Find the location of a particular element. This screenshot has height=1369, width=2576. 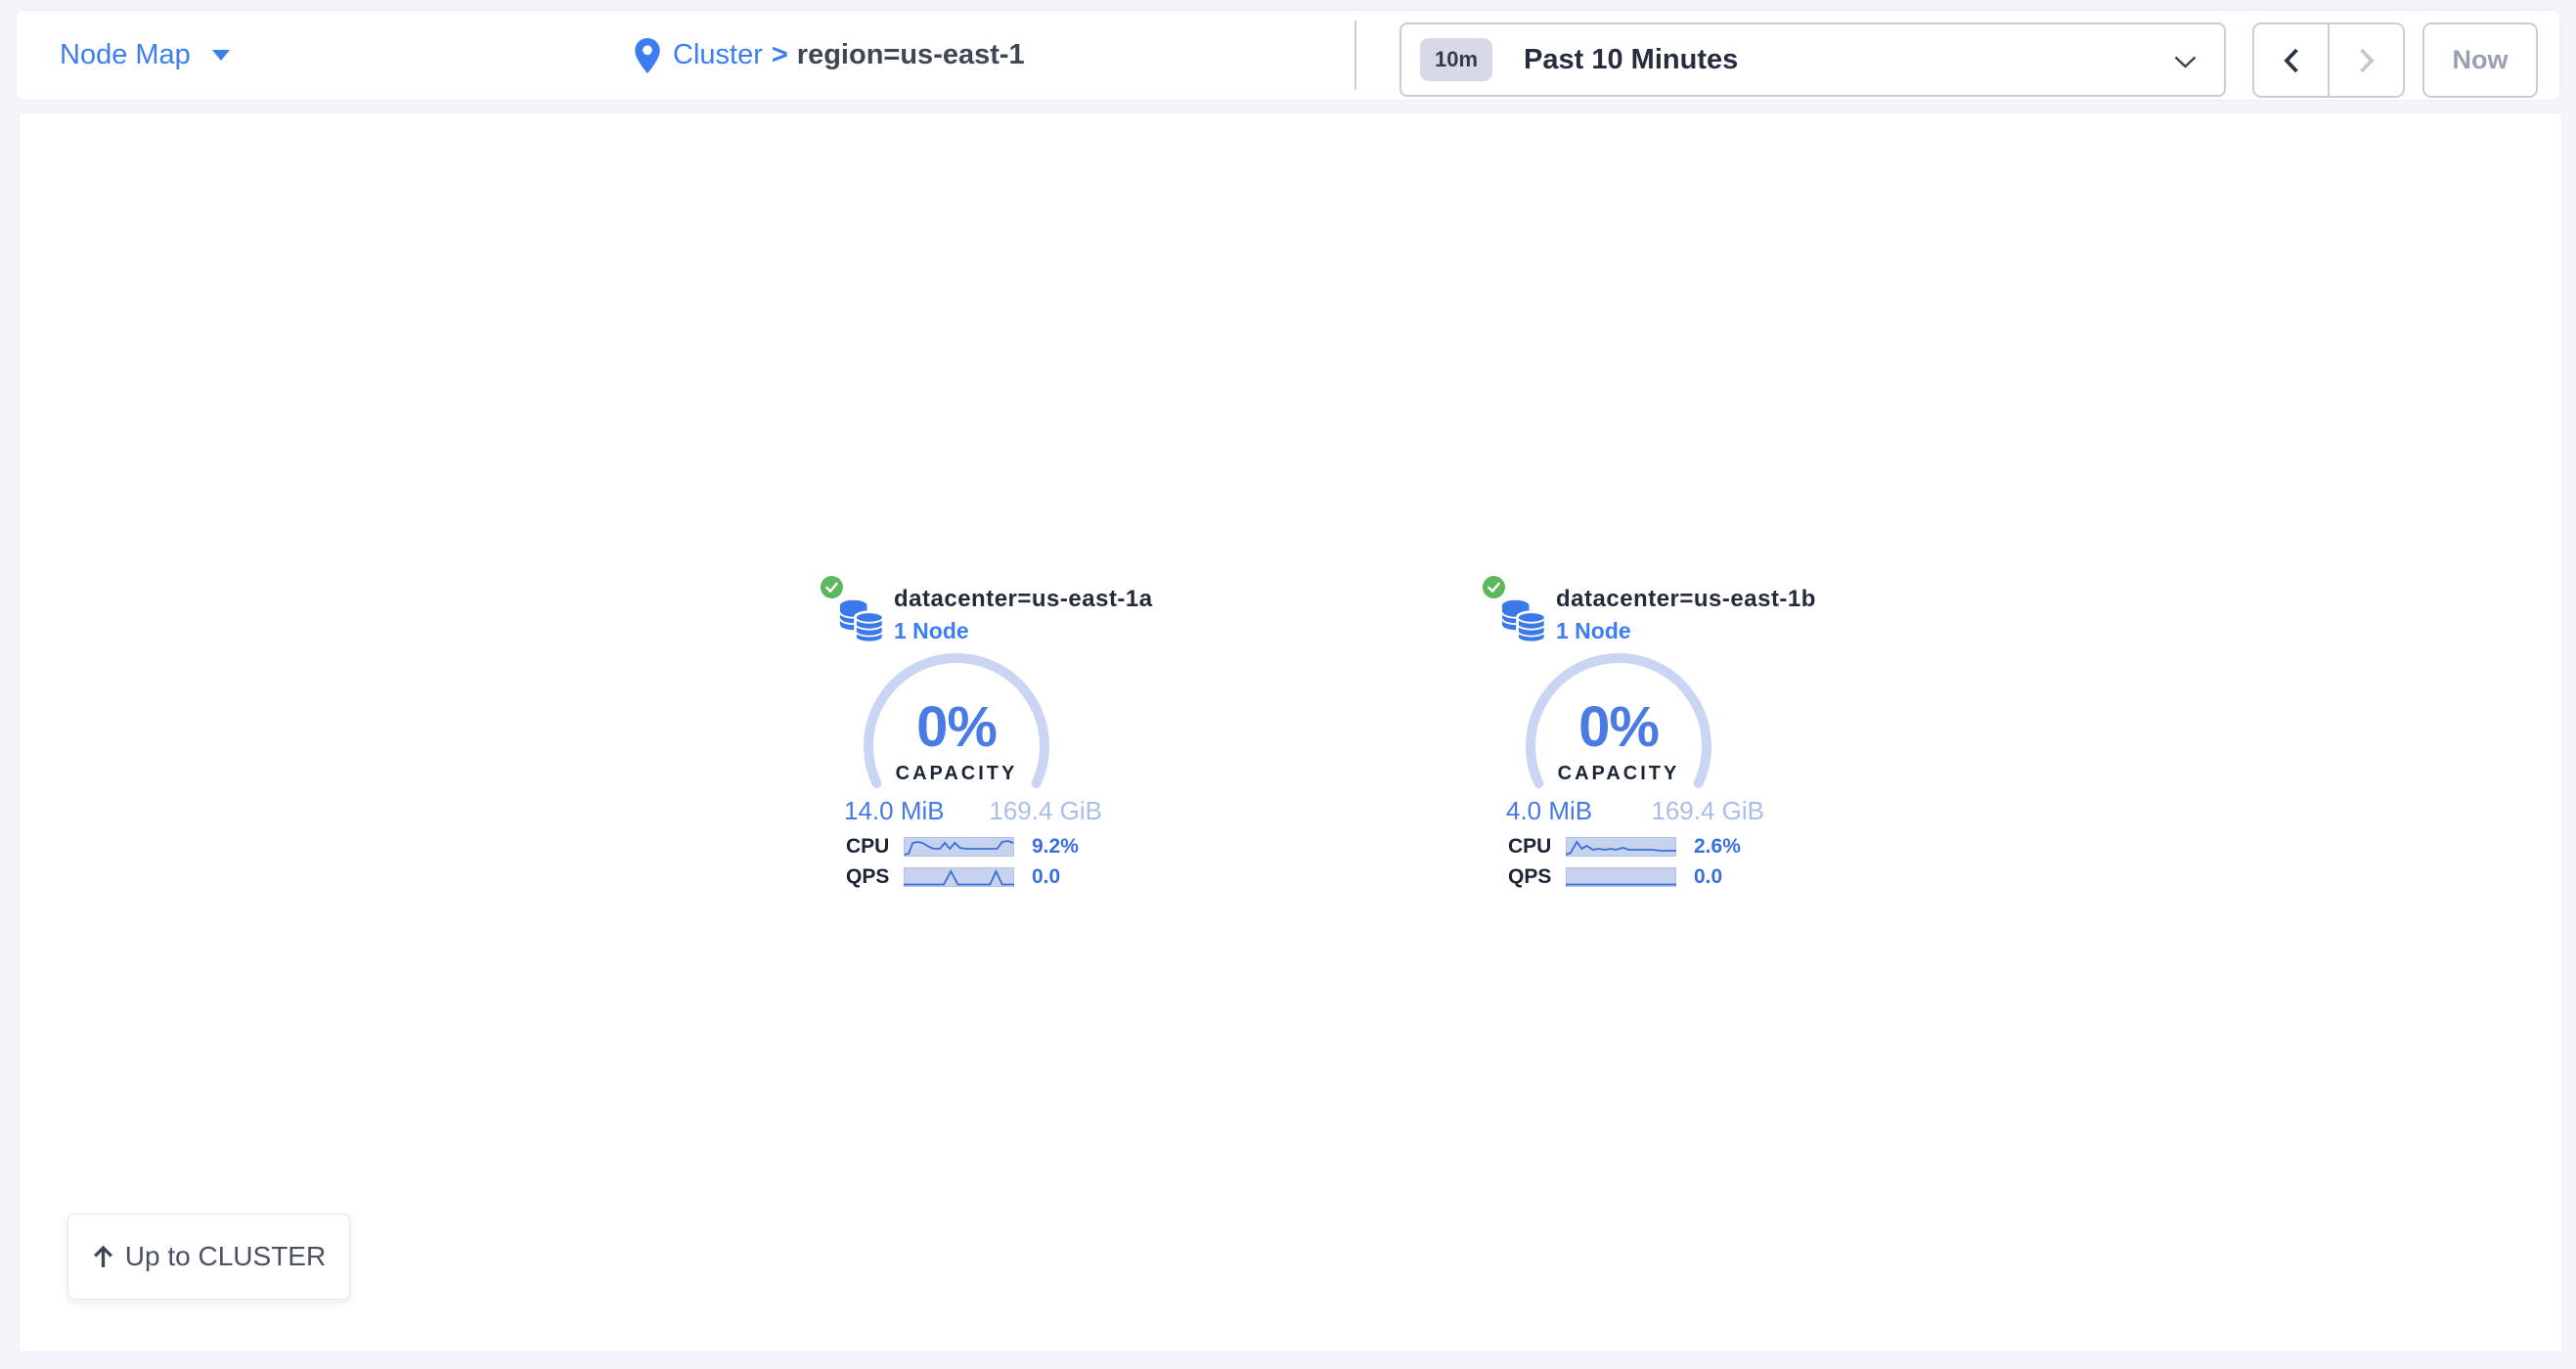

chevron-right-icon is located at coordinates (2367, 60).